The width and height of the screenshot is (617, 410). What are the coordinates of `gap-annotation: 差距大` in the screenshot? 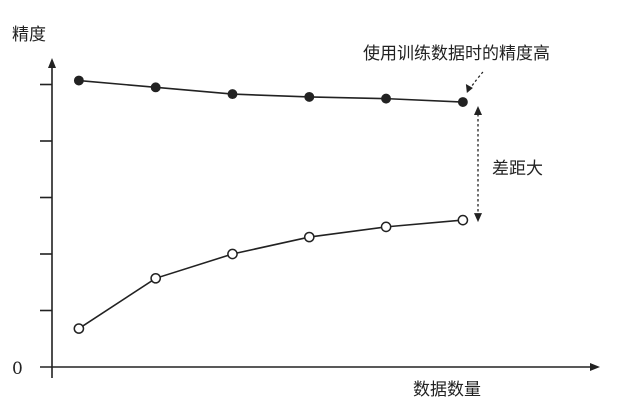 It's located at (517, 169).